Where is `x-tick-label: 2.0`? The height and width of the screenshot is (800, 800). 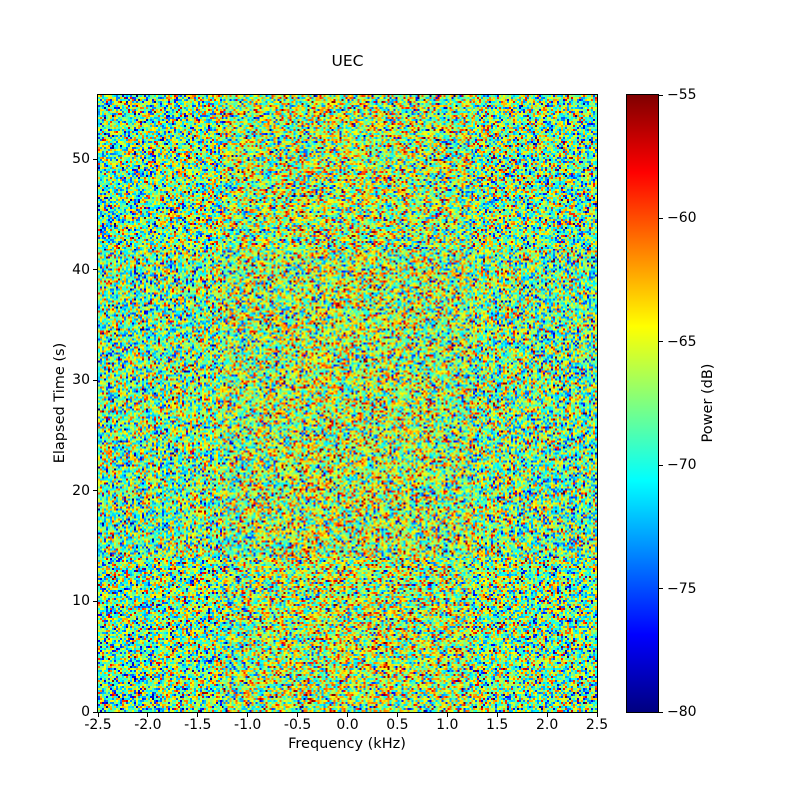 x-tick-label: 2.0 is located at coordinates (547, 725).